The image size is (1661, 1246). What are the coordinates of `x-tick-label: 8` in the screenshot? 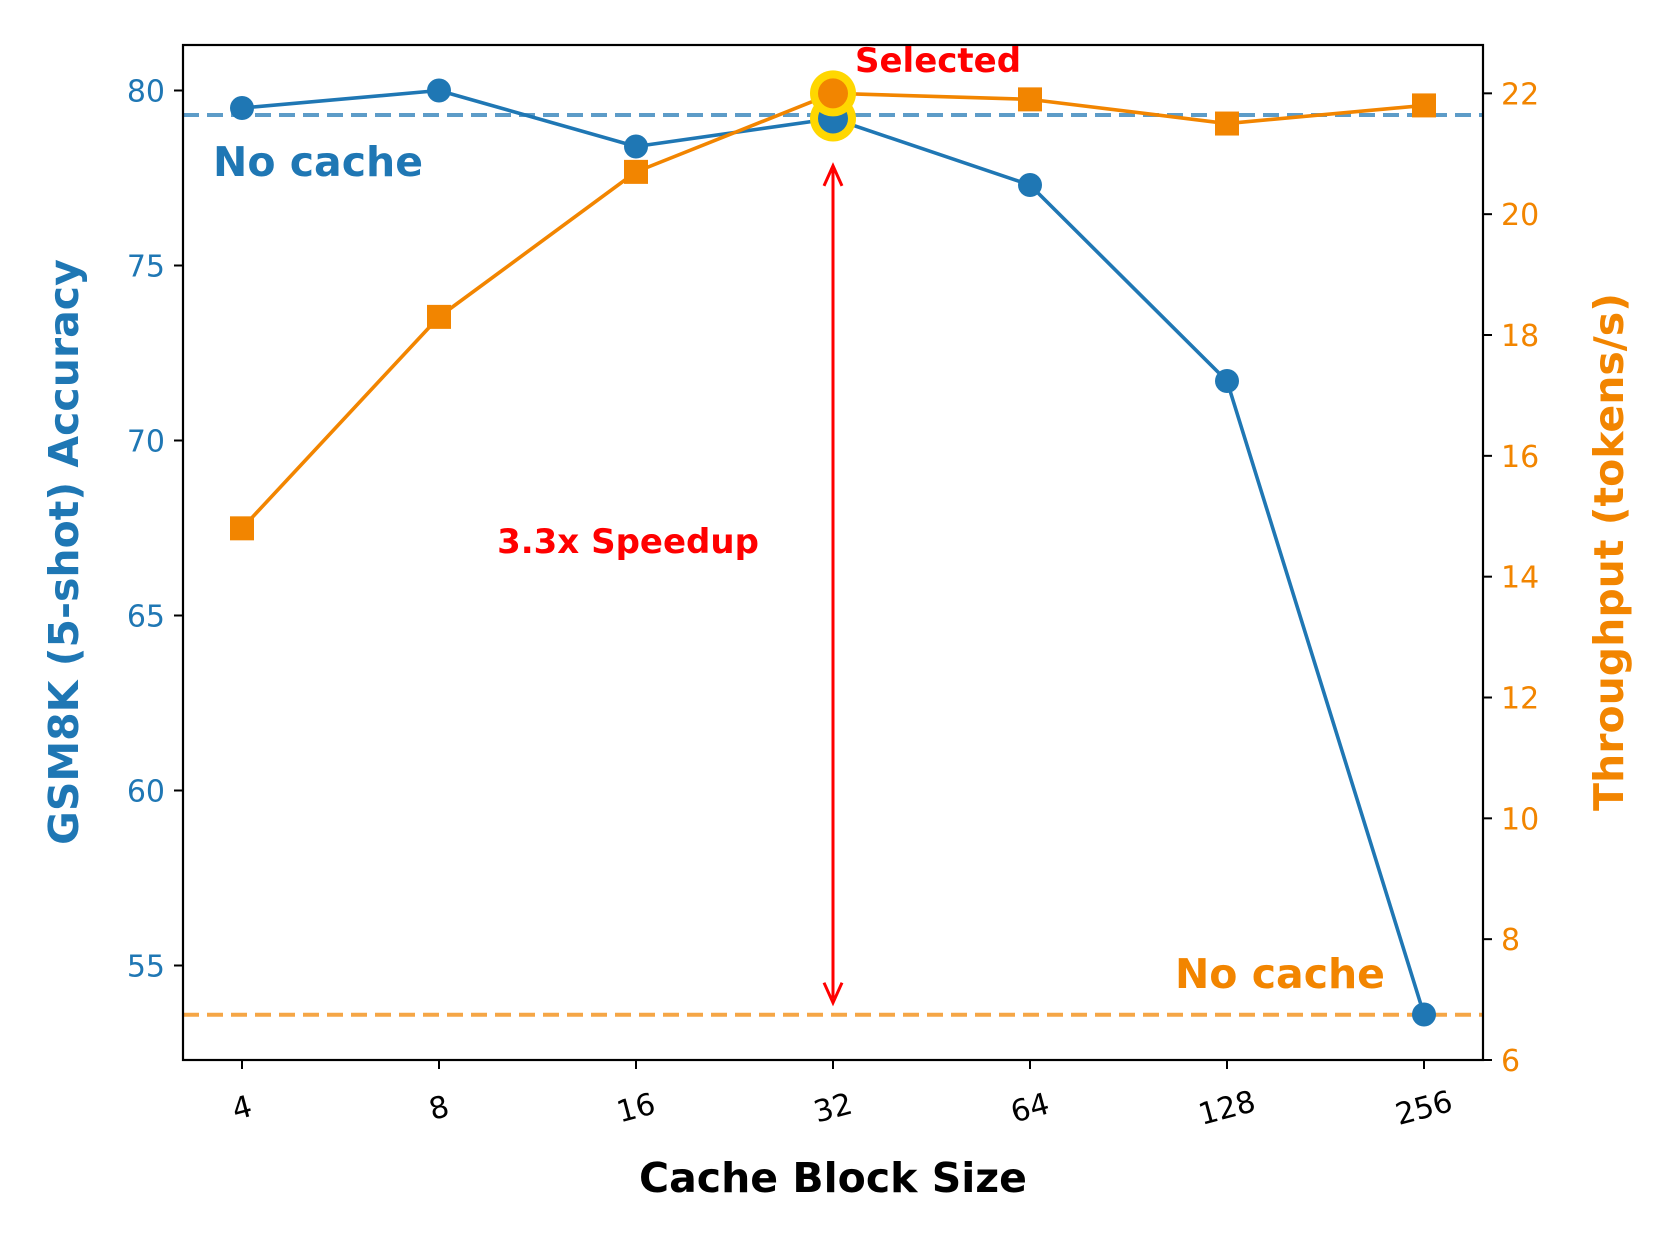 It's located at (439, 1108).